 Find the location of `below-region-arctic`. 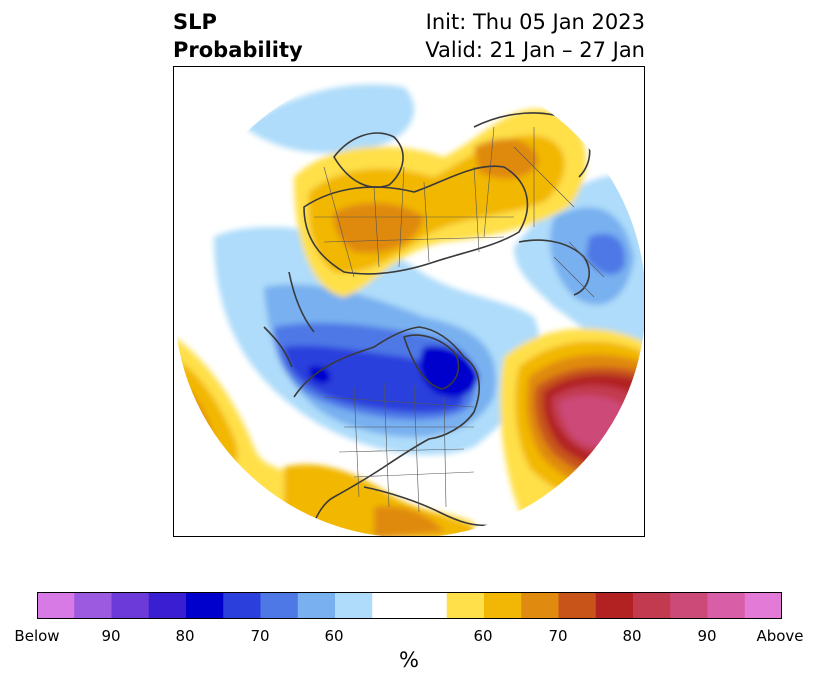

below-region-arctic is located at coordinates (329, 118).